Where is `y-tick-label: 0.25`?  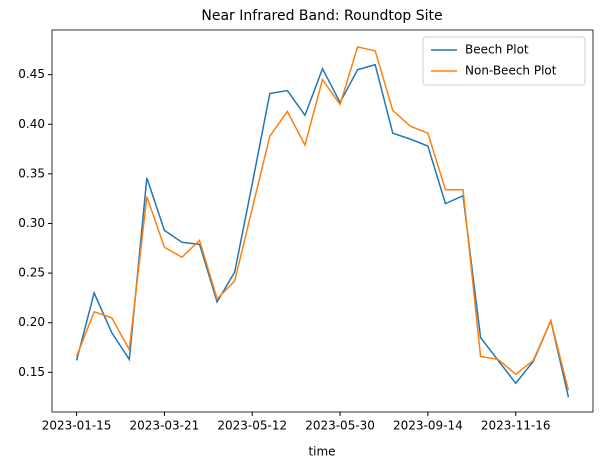
y-tick-label: 0.25 is located at coordinates (31, 273).